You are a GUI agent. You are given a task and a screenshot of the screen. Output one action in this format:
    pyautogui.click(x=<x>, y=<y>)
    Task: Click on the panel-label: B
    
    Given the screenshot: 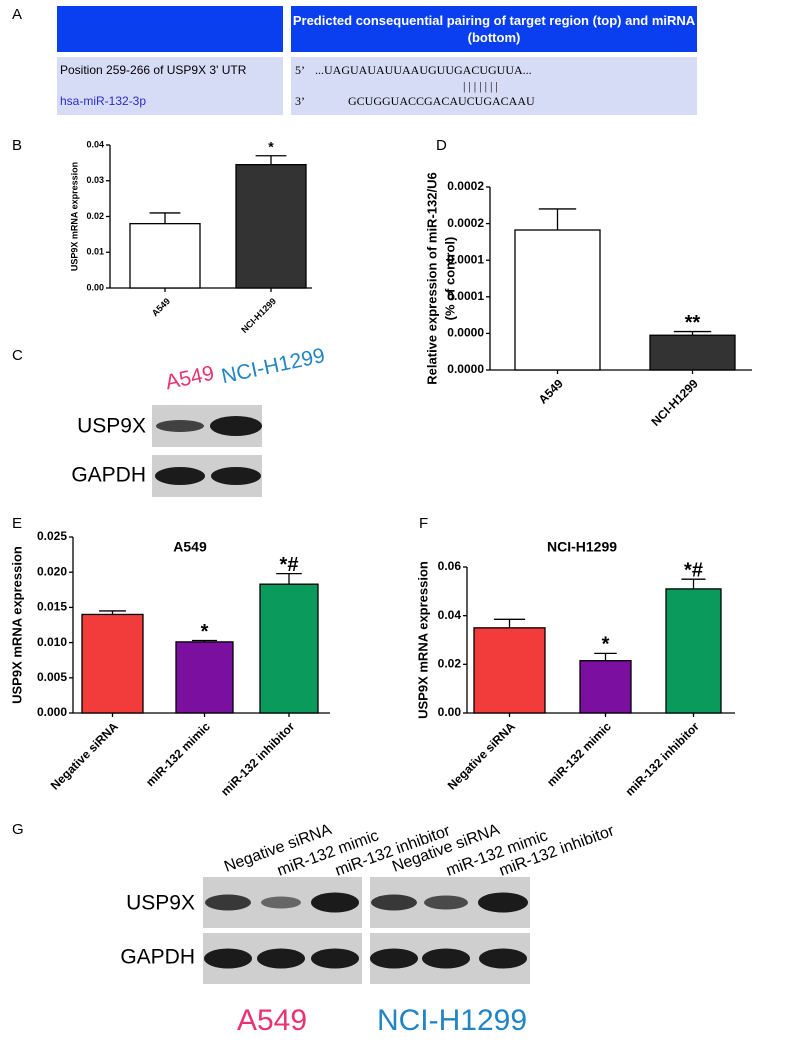 What is the action you would take?
    pyautogui.click(x=17, y=145)
    